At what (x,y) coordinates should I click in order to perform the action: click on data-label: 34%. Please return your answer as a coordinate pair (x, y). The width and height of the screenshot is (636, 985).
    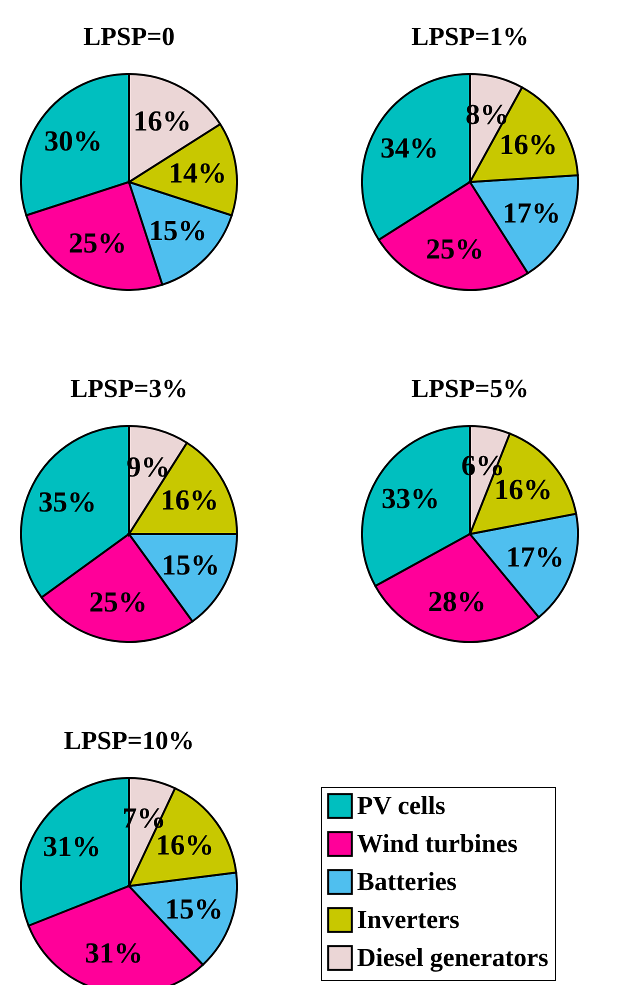
    Looking at the image, I should click on (409, 148).